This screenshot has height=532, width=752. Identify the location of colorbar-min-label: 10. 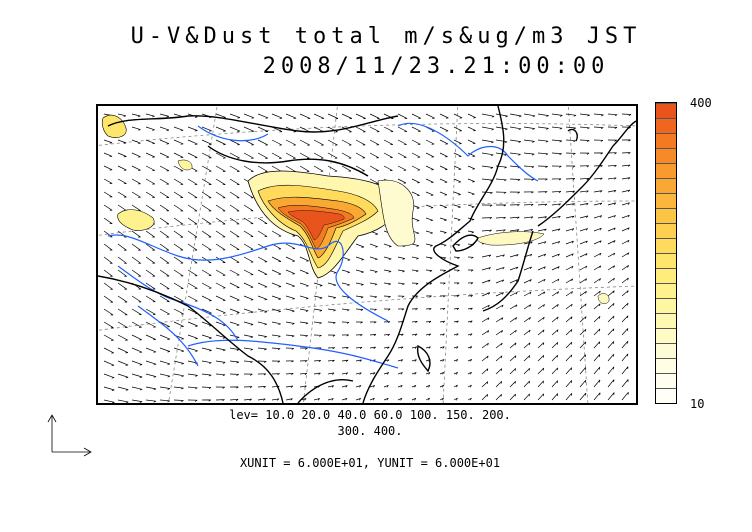
(697, 404).